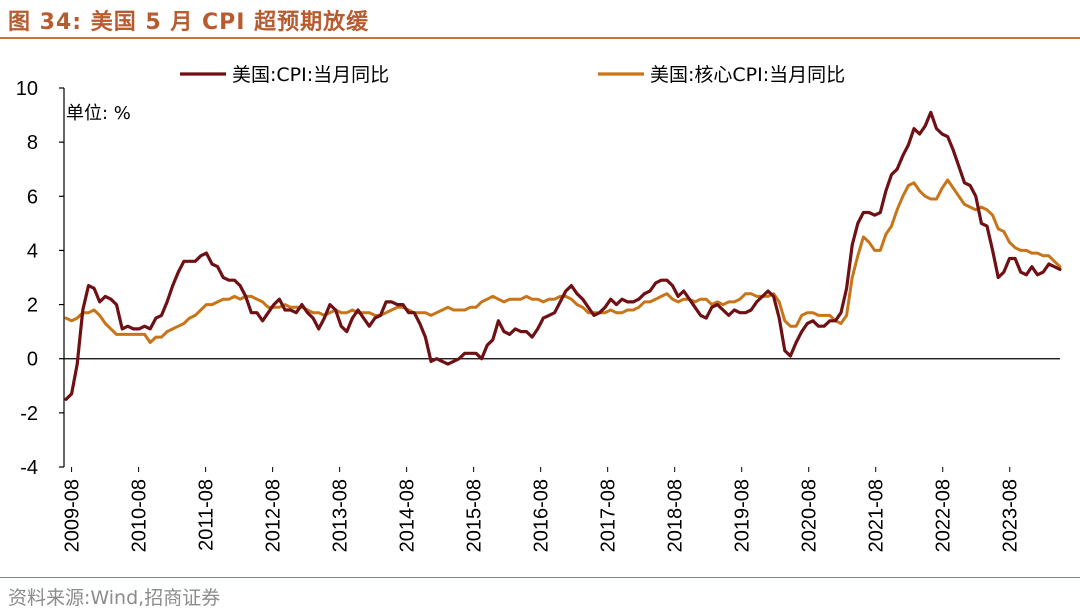  Describe the element at coordinates (609, 515) in the screenshot. I see `x-tick-label: 2017-08` at that location.